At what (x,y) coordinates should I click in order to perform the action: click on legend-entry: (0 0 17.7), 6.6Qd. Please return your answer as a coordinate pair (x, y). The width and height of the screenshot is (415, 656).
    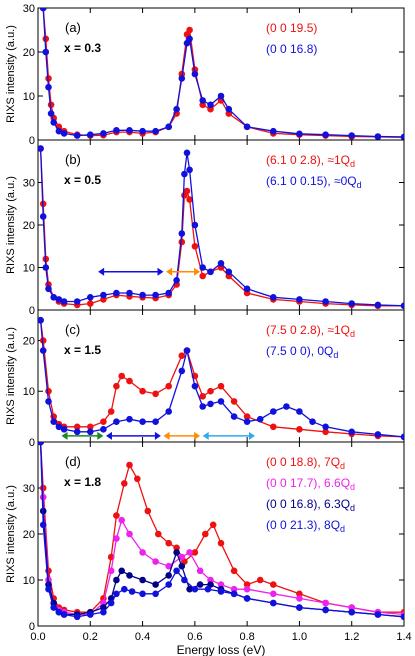
    Looking at the image, I should click on (310, 484).